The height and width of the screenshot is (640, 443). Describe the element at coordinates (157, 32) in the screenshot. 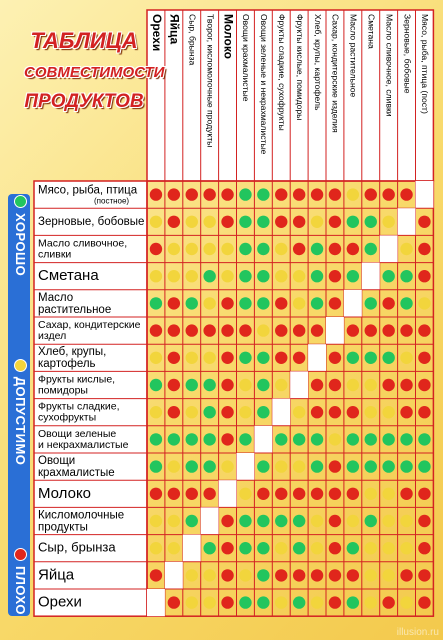

I see `column-header: Орехи` at that location.